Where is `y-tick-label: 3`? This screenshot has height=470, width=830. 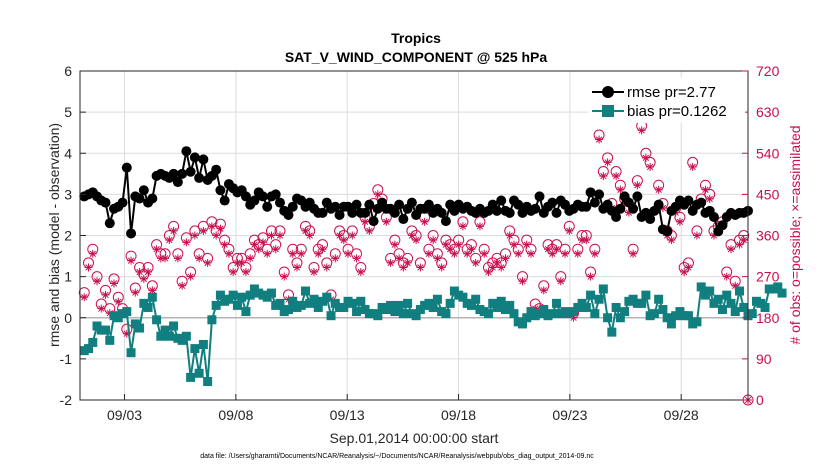 y-tick-label: 3 is located at coordinates (68, 194).